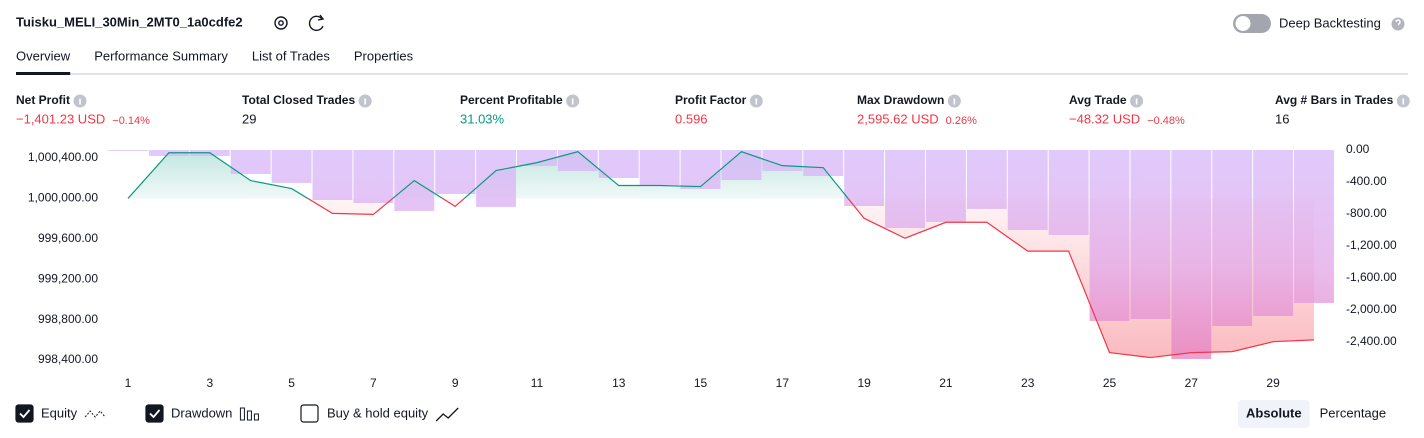  Describe the element at coordinates (373, 383) in the screenshot. I see `x-tick-label: 7` at that location.